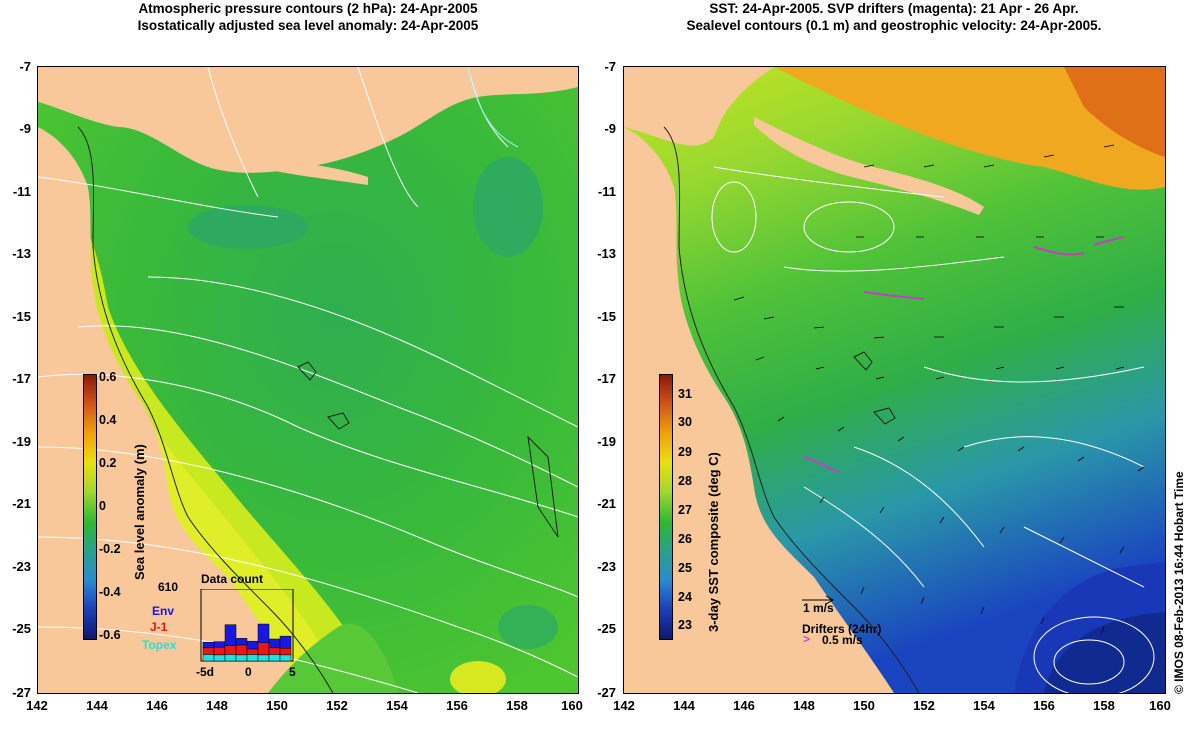 The width and height of the screenshot is (1200, 750). What do you see at coordinates (842, 640) in the screenshot?
I see `drifter-speed-label: 0.5 m/s` at bounding box center [842, 640].